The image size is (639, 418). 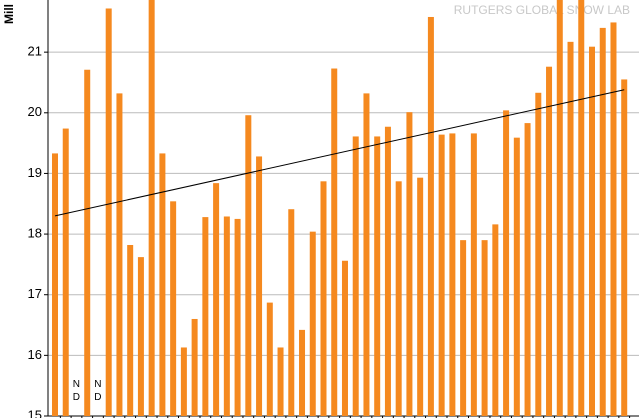 I want to click on y-tick-label: 17, so click(x=35, y=293).